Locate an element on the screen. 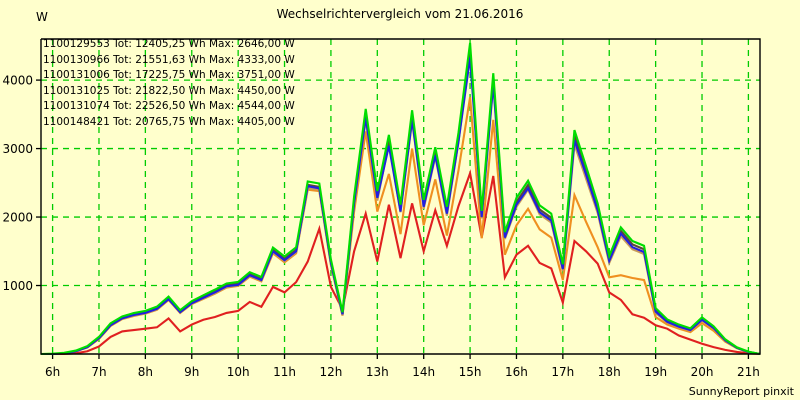  tick-label-y: 4000 is located at coordinates (17, 81).